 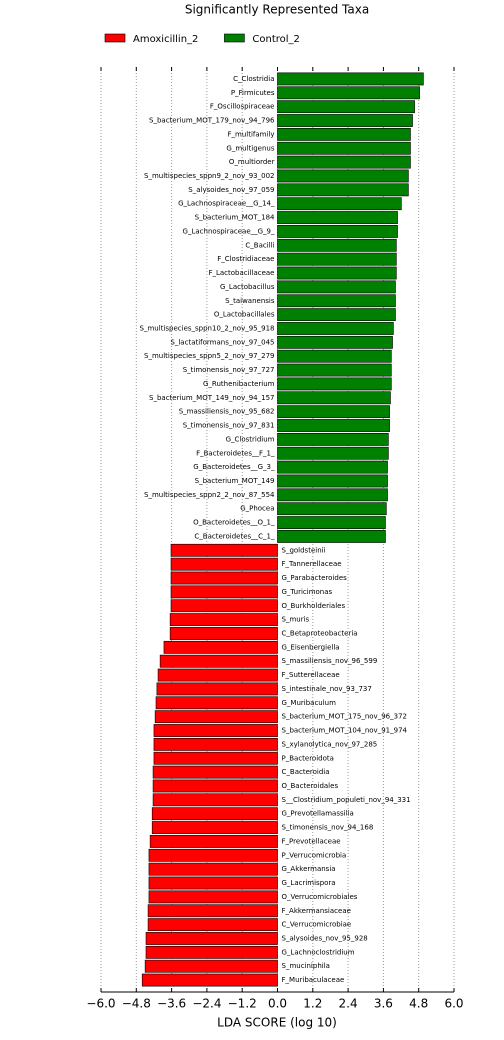 What do you see at coordinates (313, 980) in the screenshot?
I see `category-label: F_Muribaculaceae` at bounding box center [313, 980].